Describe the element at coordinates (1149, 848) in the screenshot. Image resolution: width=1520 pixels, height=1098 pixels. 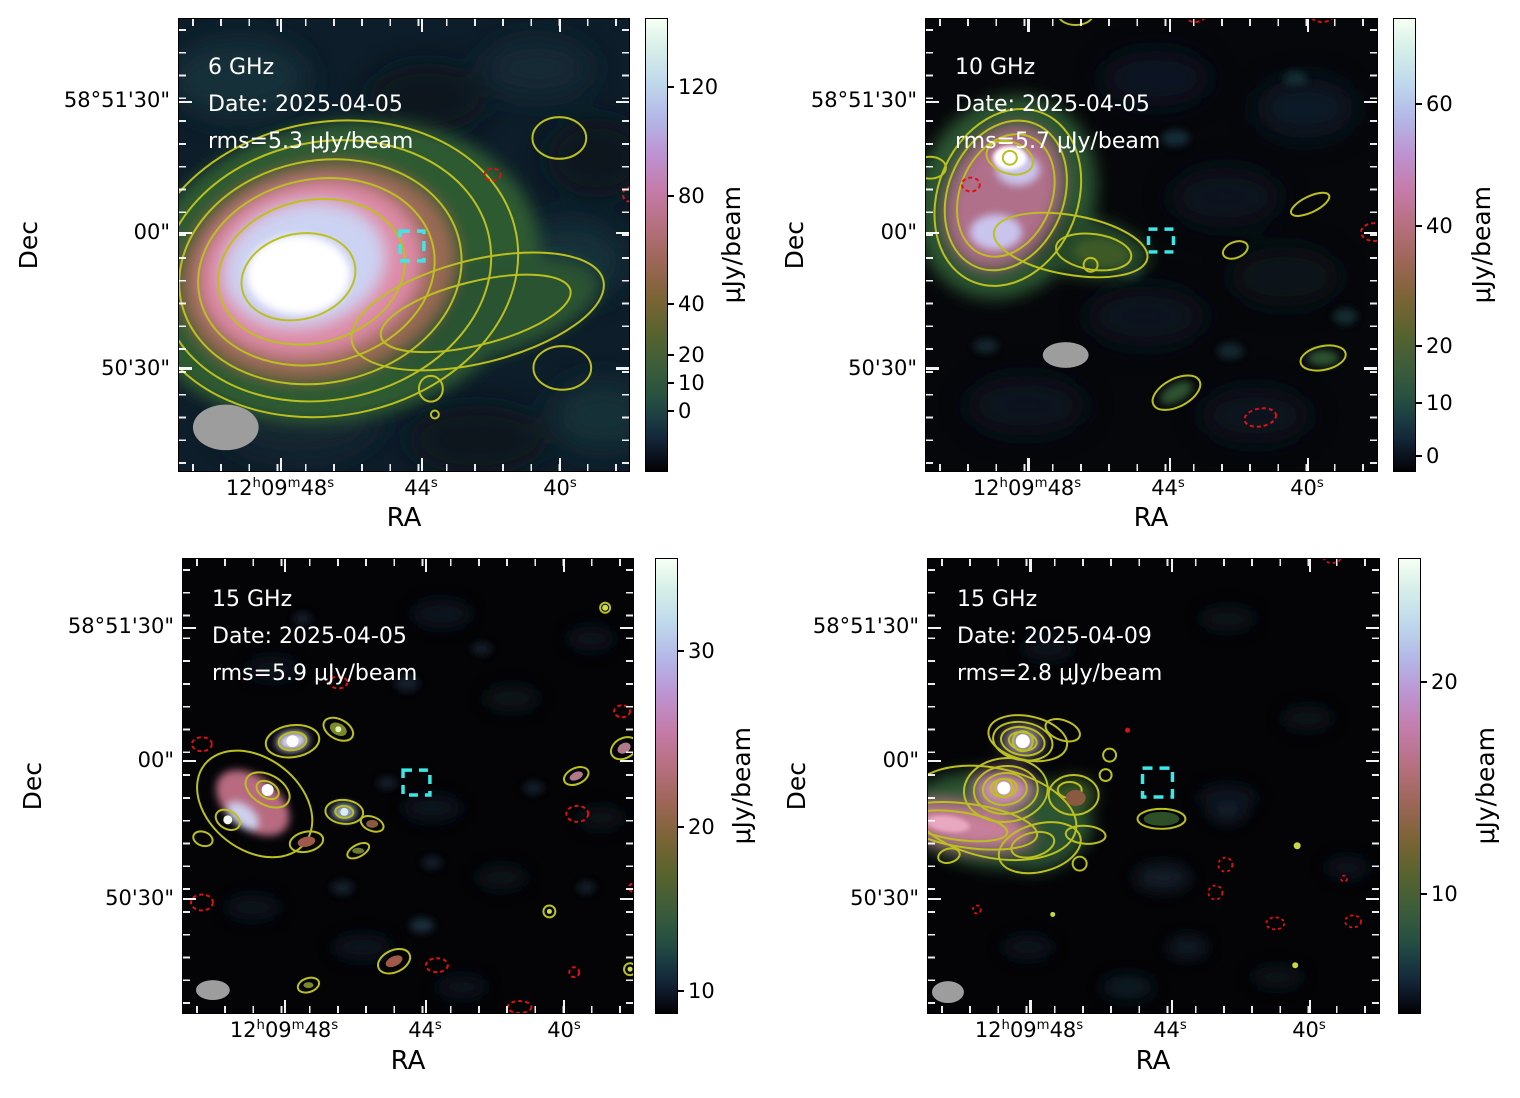
I see `compact-cores` at that location.